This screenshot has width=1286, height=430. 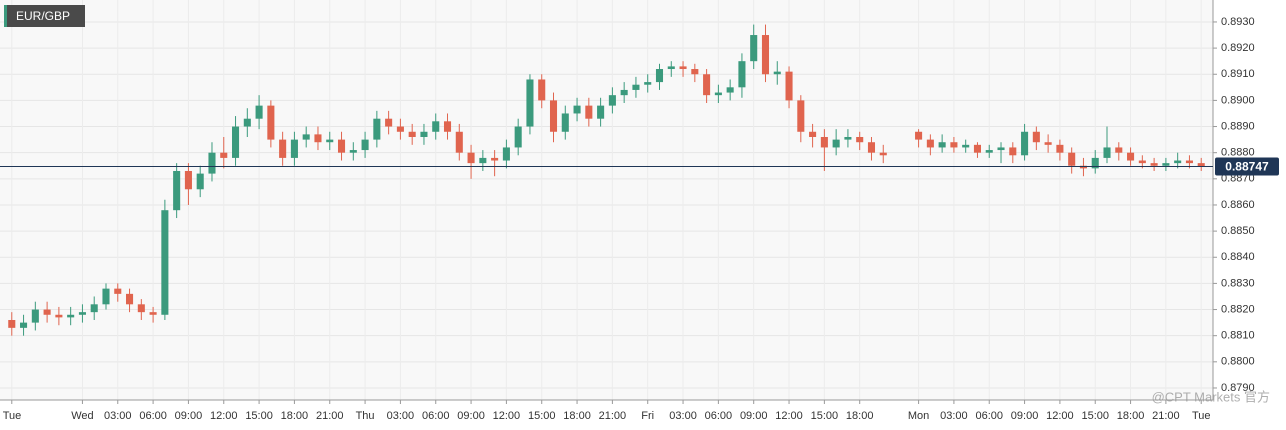 What do you see at coordinates (1238, 309) in the screenshot?
I see `y-tick-label: 0.8820` at bounding box center [1238, 309].